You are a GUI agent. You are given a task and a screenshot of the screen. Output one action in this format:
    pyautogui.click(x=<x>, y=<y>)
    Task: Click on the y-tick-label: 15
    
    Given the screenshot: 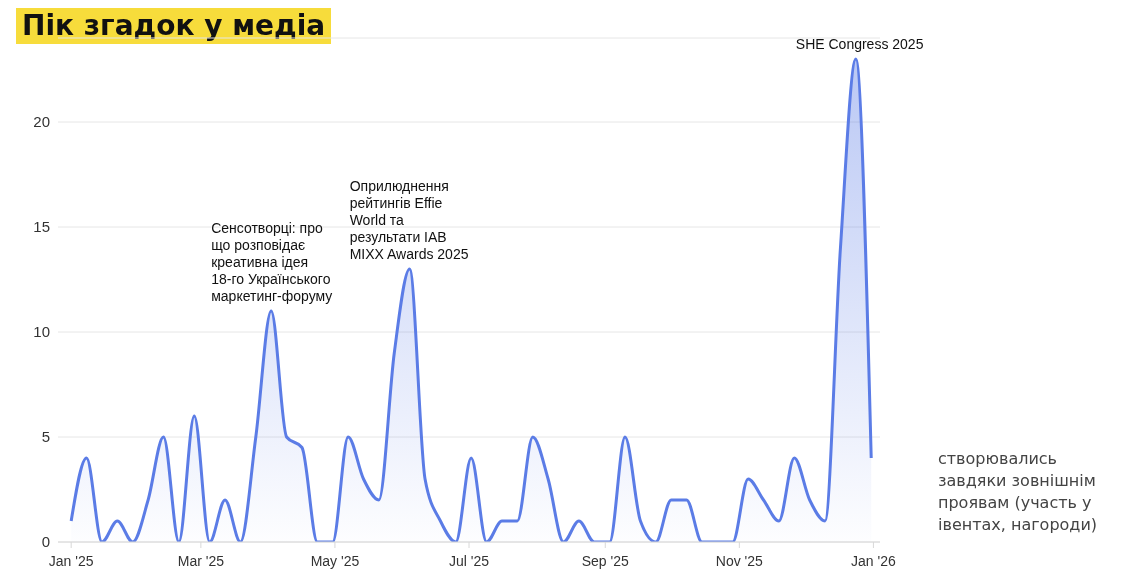 What is the action you would take?
    pyautogui.click(x=41, y=227)
    